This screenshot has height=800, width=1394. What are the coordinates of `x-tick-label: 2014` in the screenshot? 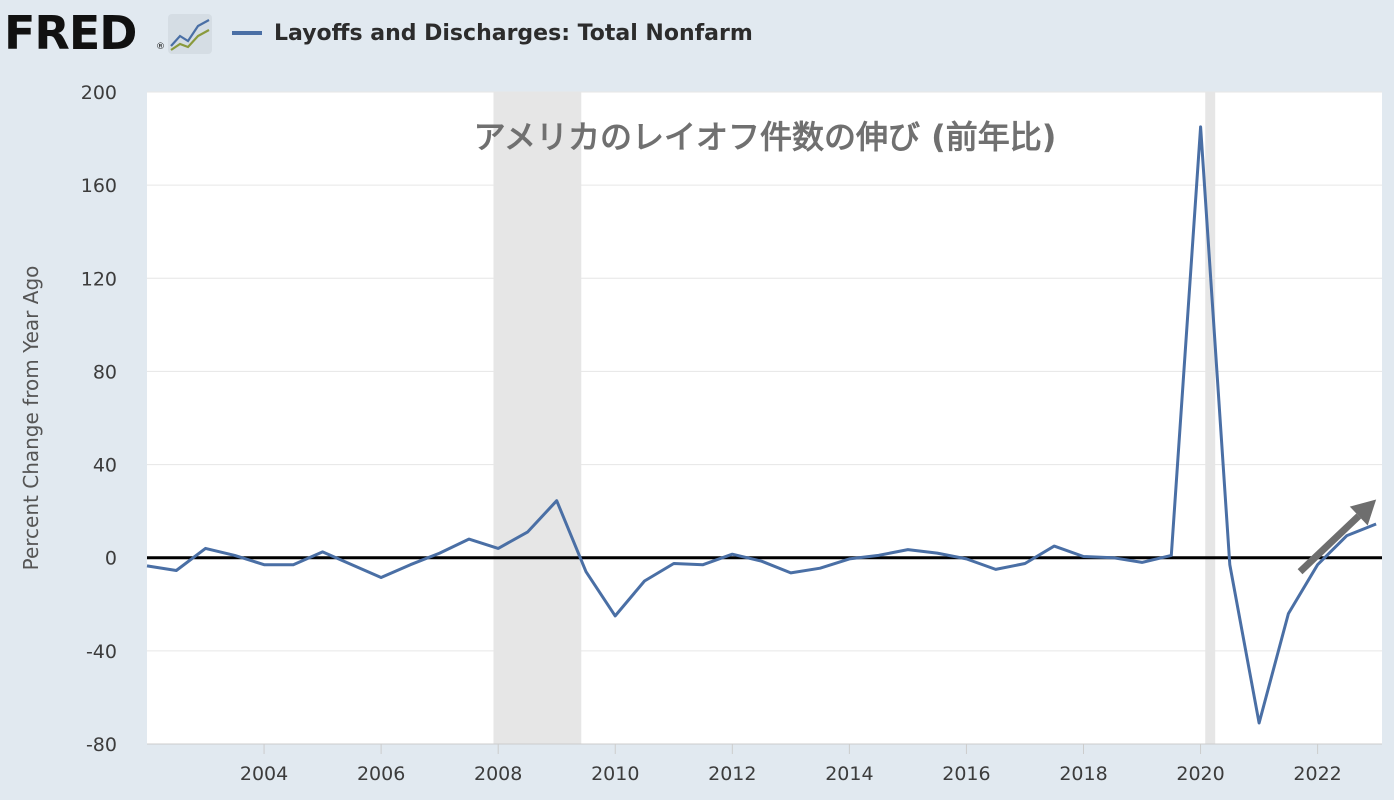 It's located at (849, 774).